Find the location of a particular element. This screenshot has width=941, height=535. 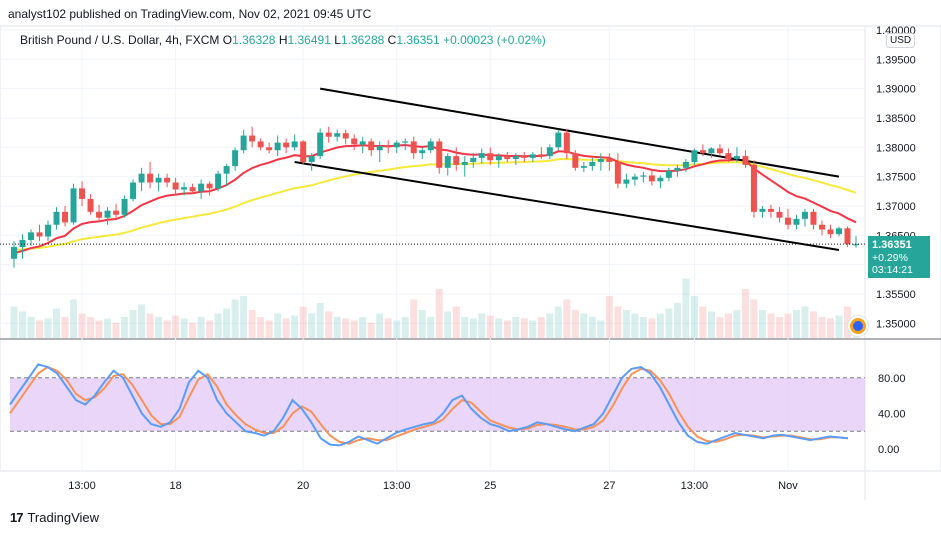

bar-countdown: 03:14:21 is located at coordinates (892, 270).